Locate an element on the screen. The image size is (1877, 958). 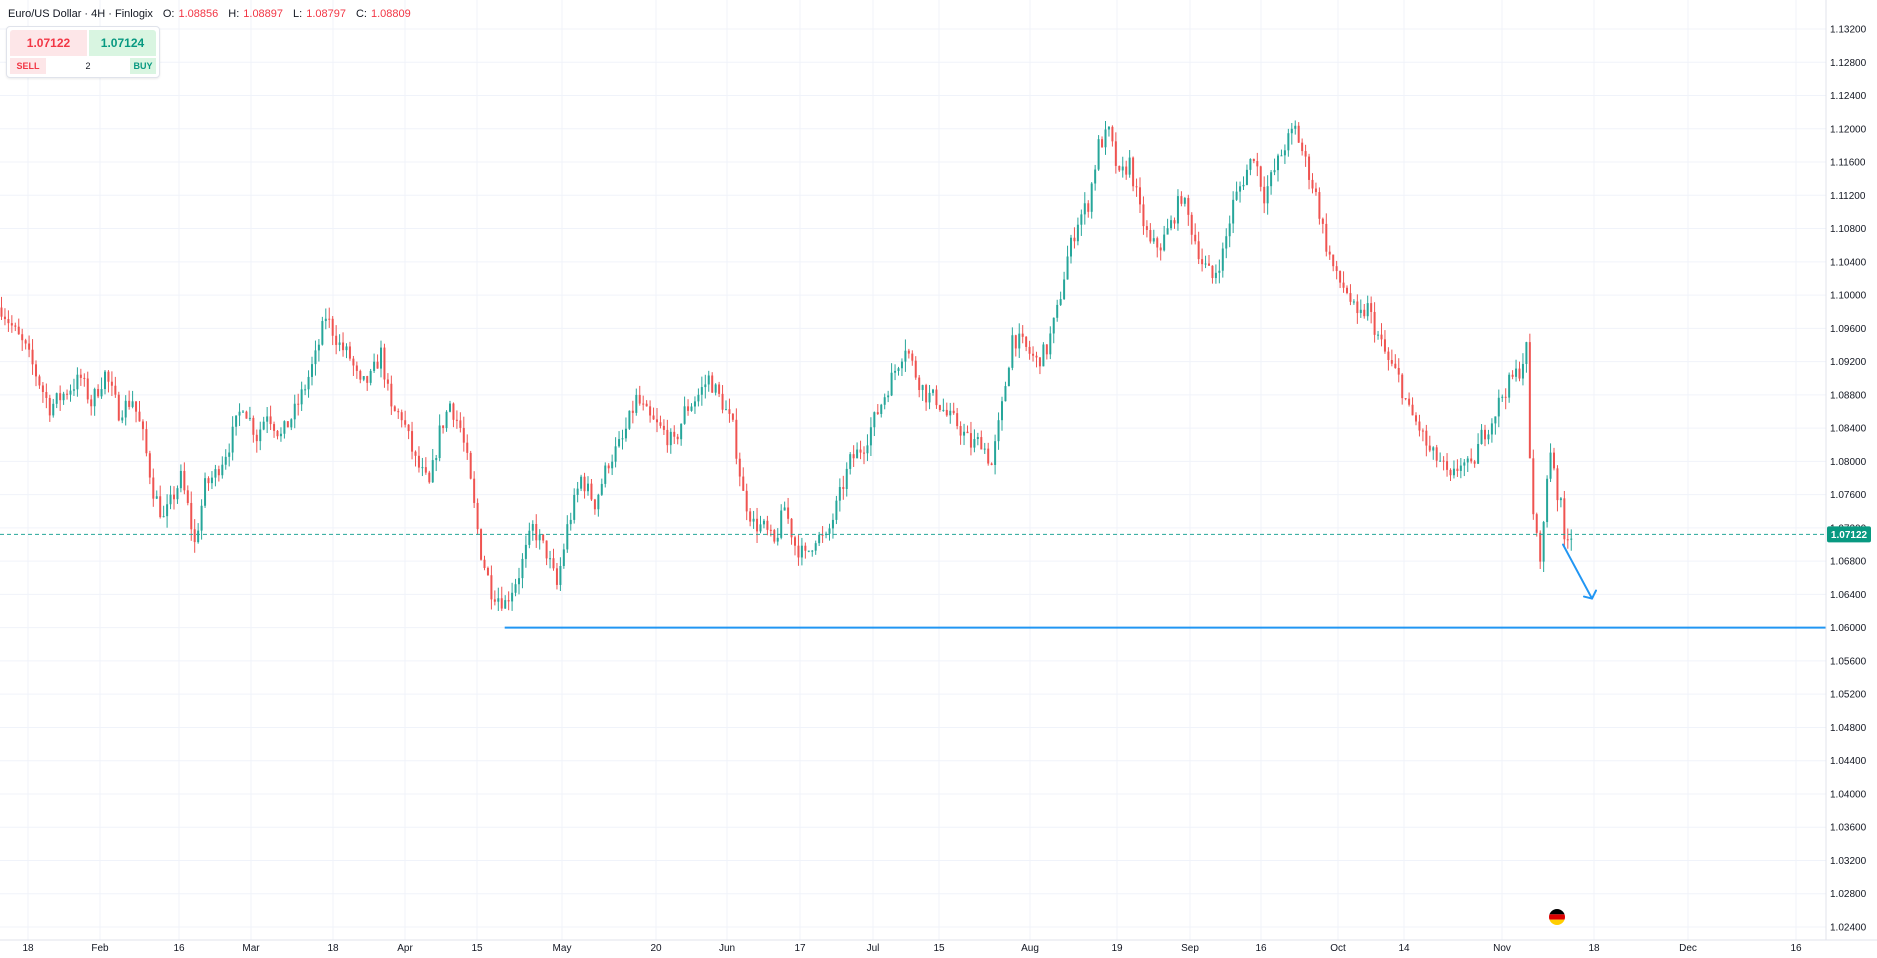
price-tick-label: 1.06000 is located at coordinates (1848, 628).